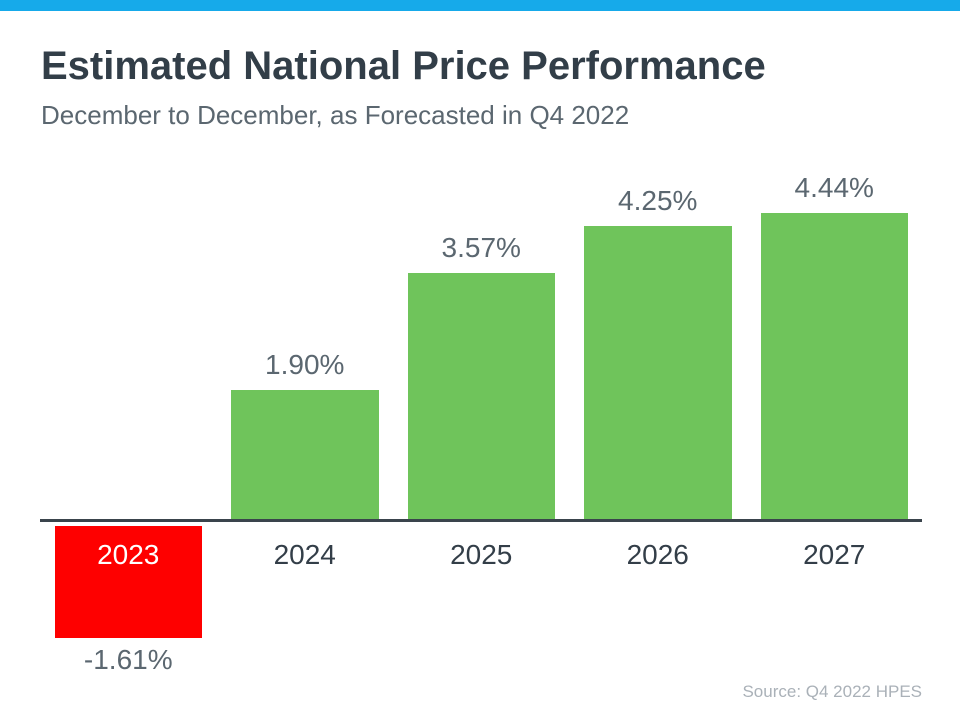 The image size is (960, 720). What do you see at coordinates (658, 200) in the screenshot?
I see `value-label-2026: 4.25%` at bounding box center [658, 200].